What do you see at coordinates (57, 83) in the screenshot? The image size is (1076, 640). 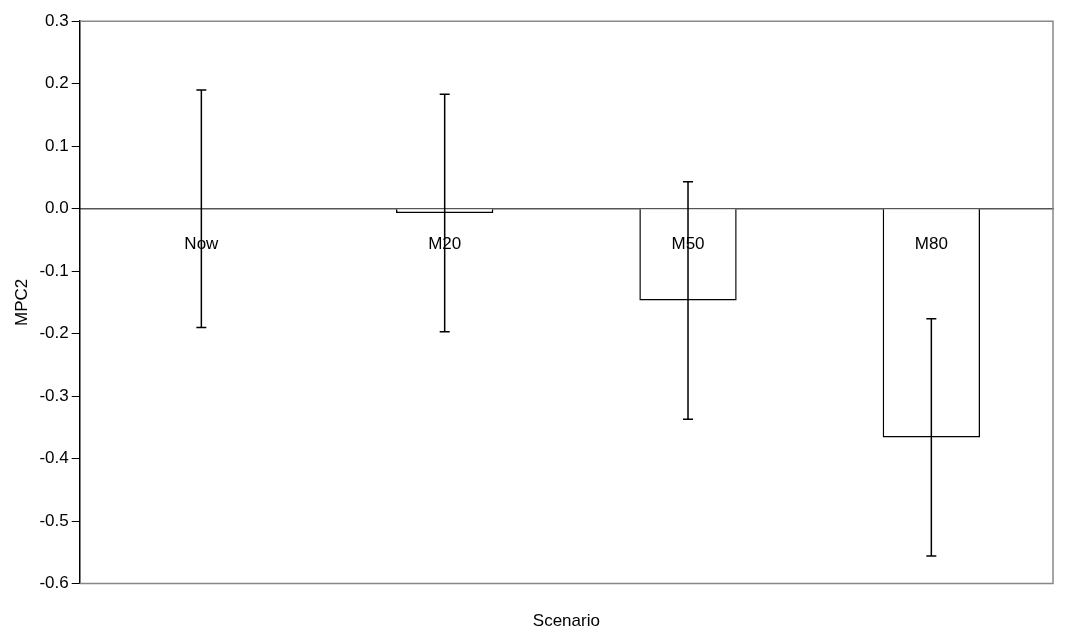 I see `y-tick-label: 0.2` at bounding box center [57, 83].